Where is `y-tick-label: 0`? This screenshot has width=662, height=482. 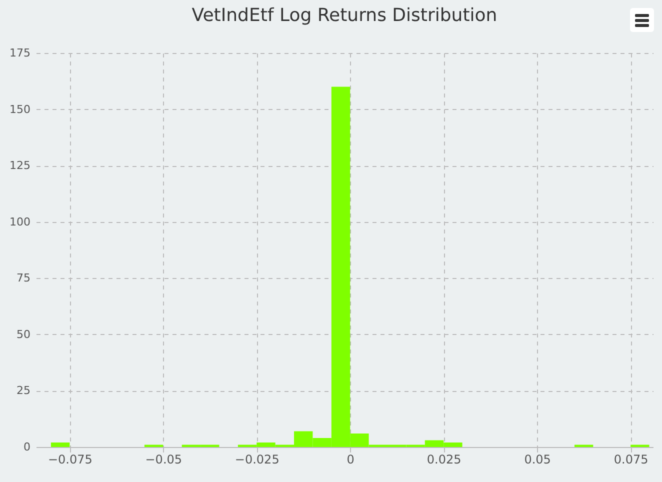 y-tick-label: 0 is located at coordinates (27, 447).